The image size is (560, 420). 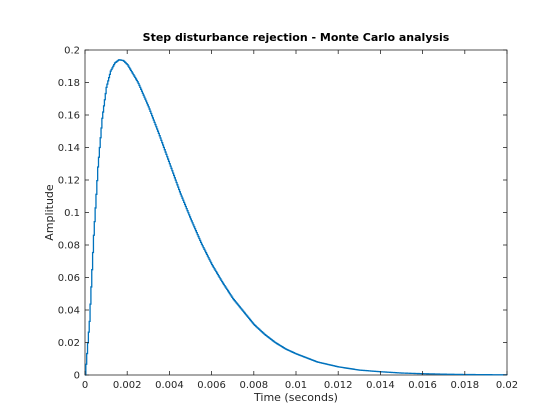 What do you see at coordinates (296, 385) in the screenshot?
I see `x-tick-label: 0.01` at bounding box center [296, 385].